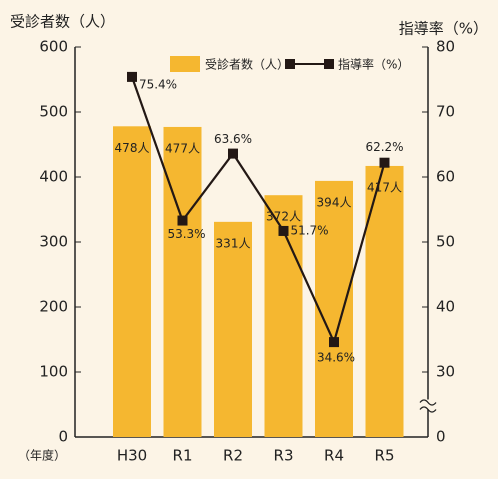 The width and height of the screenshot is (498, 479). I want to click on bar-value-label: 477人, so click(182, 148).